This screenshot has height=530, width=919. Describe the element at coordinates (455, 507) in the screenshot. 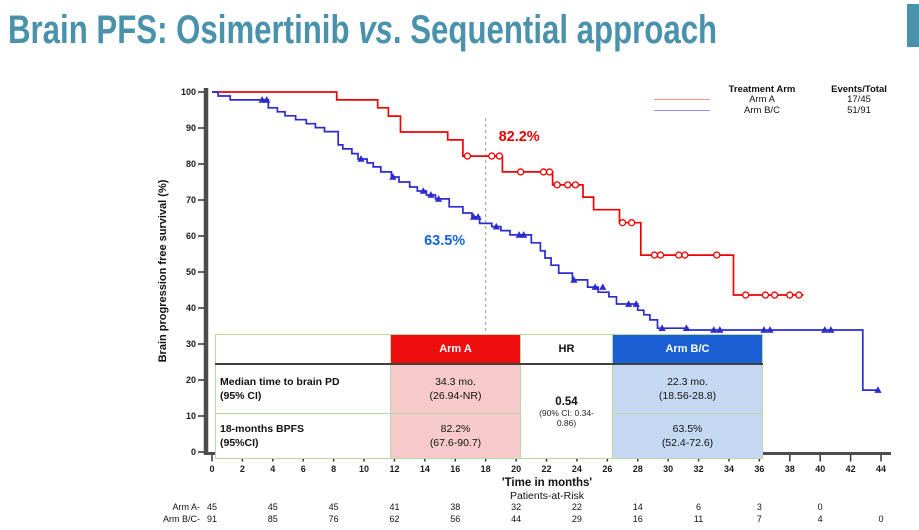

I see `at-risk-count: 38` at that location.